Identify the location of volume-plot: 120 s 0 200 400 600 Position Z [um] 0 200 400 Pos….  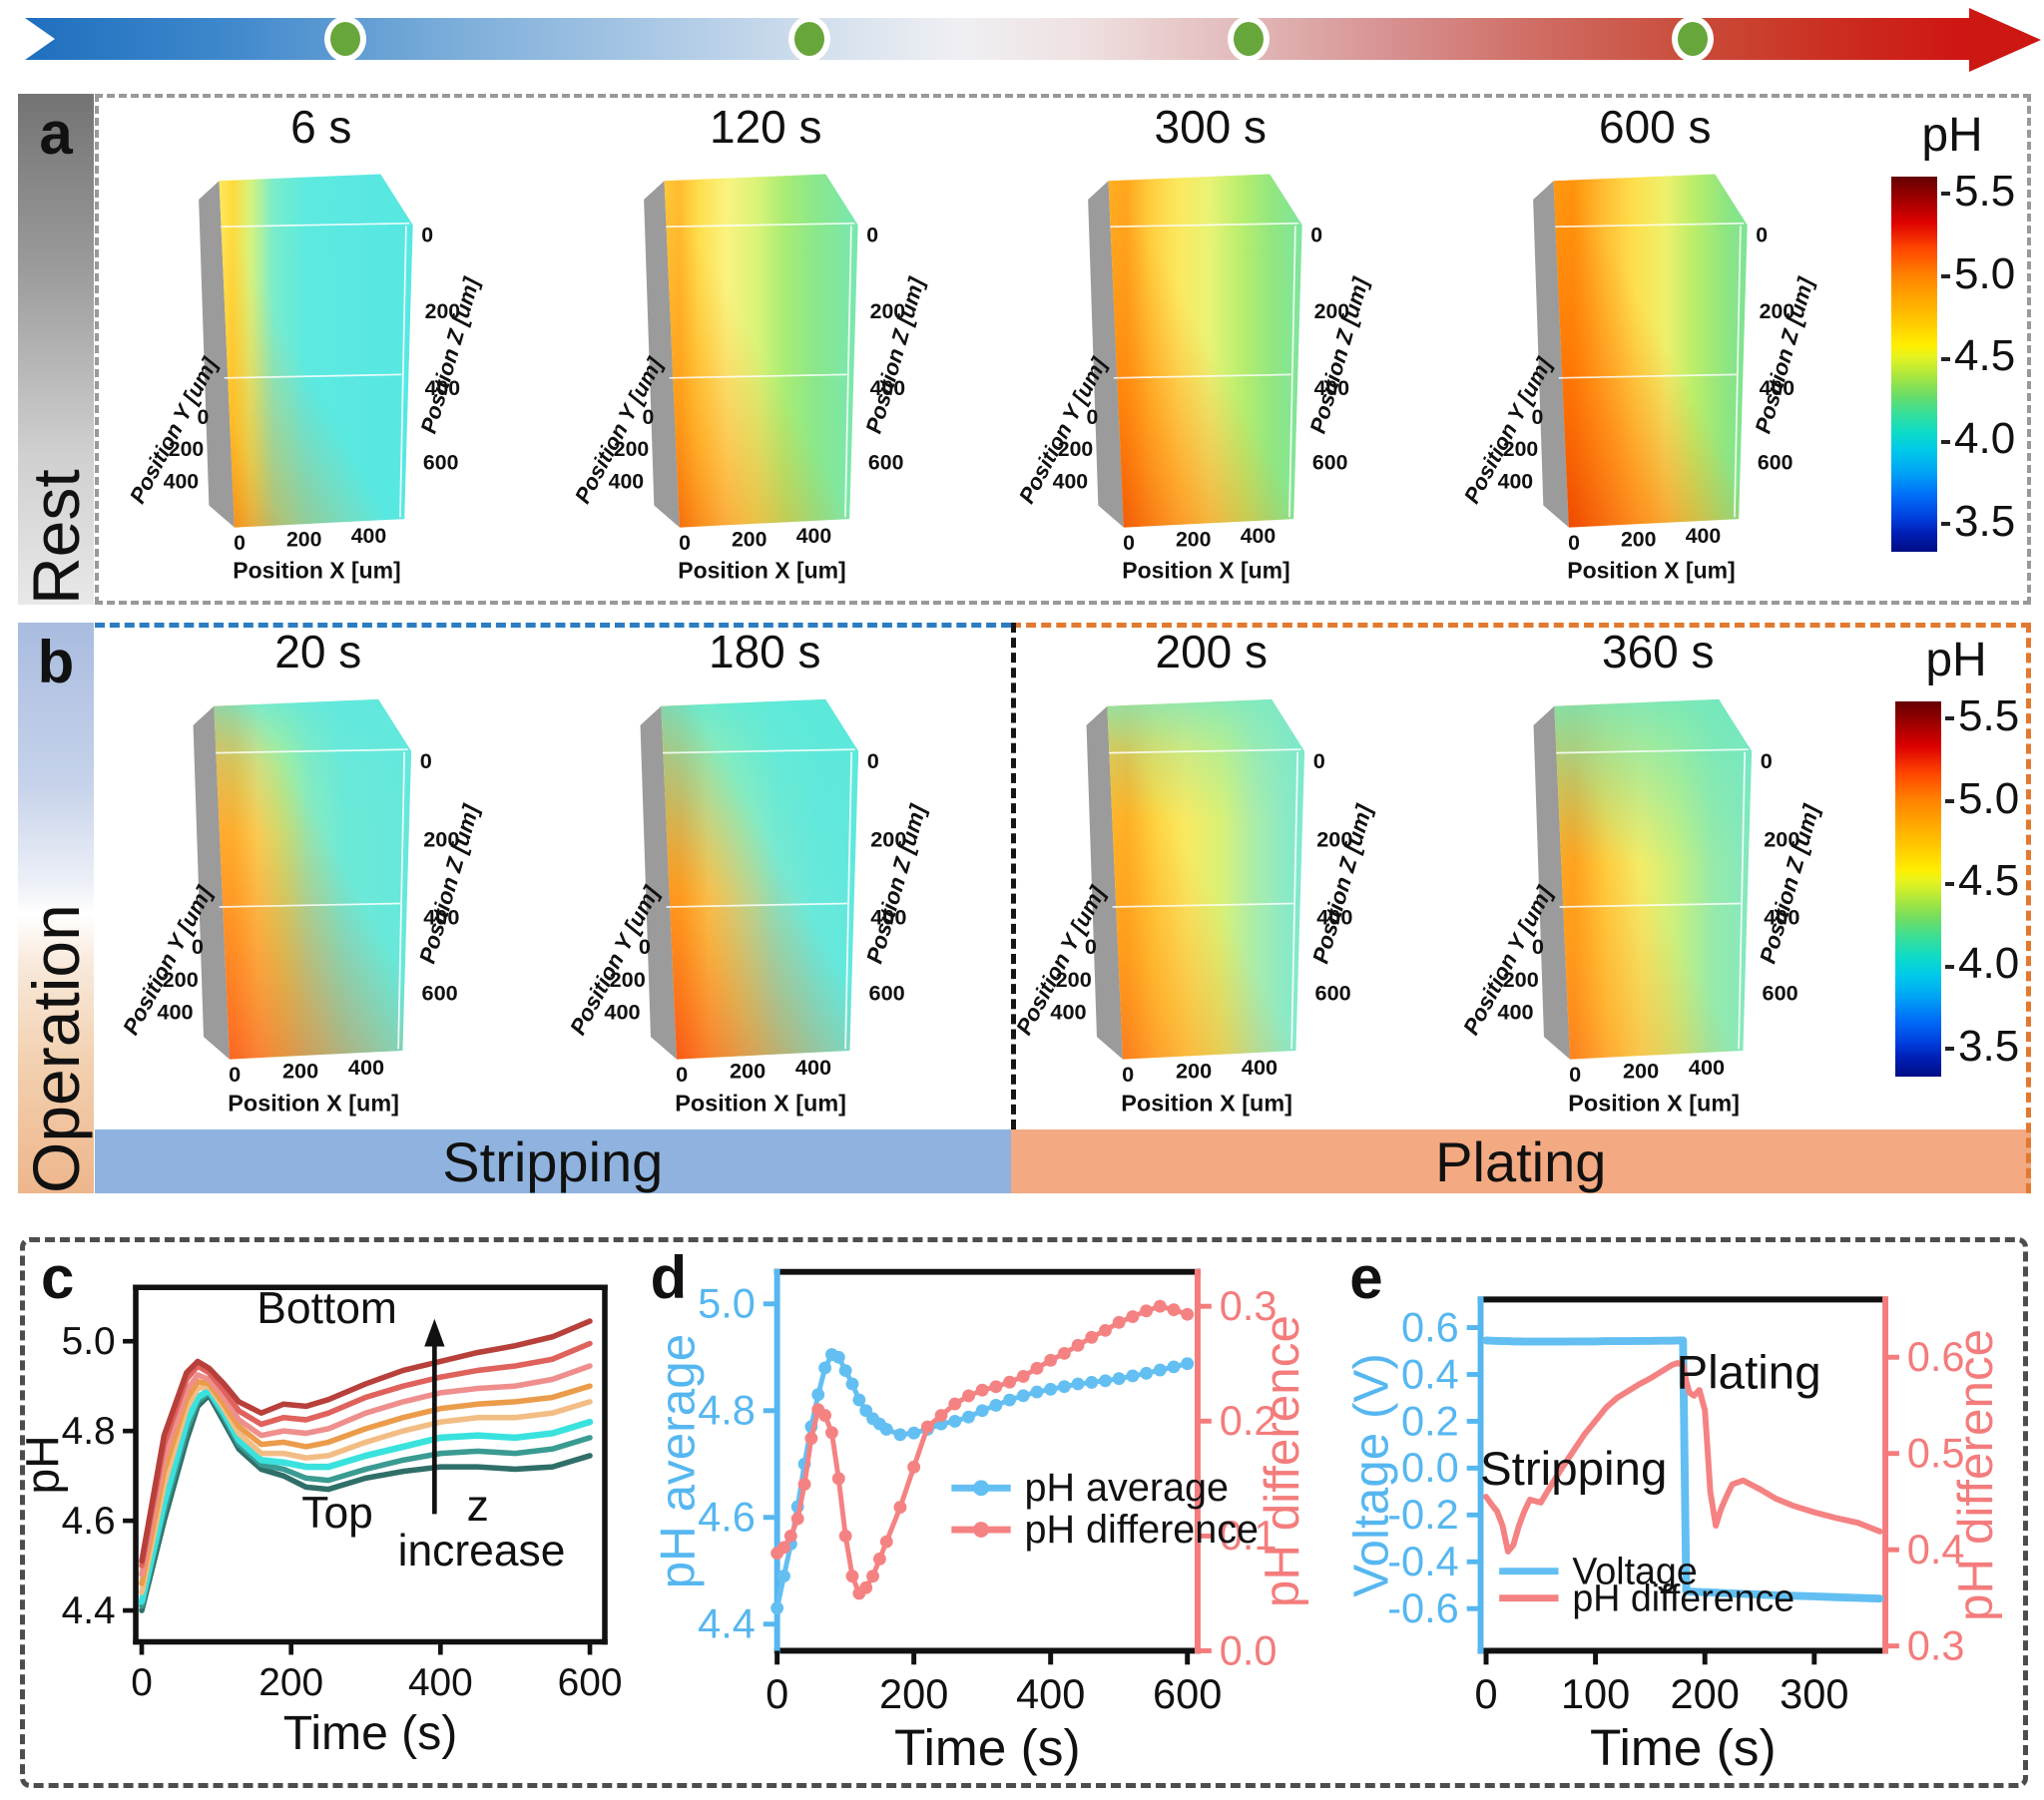
(766, 349).